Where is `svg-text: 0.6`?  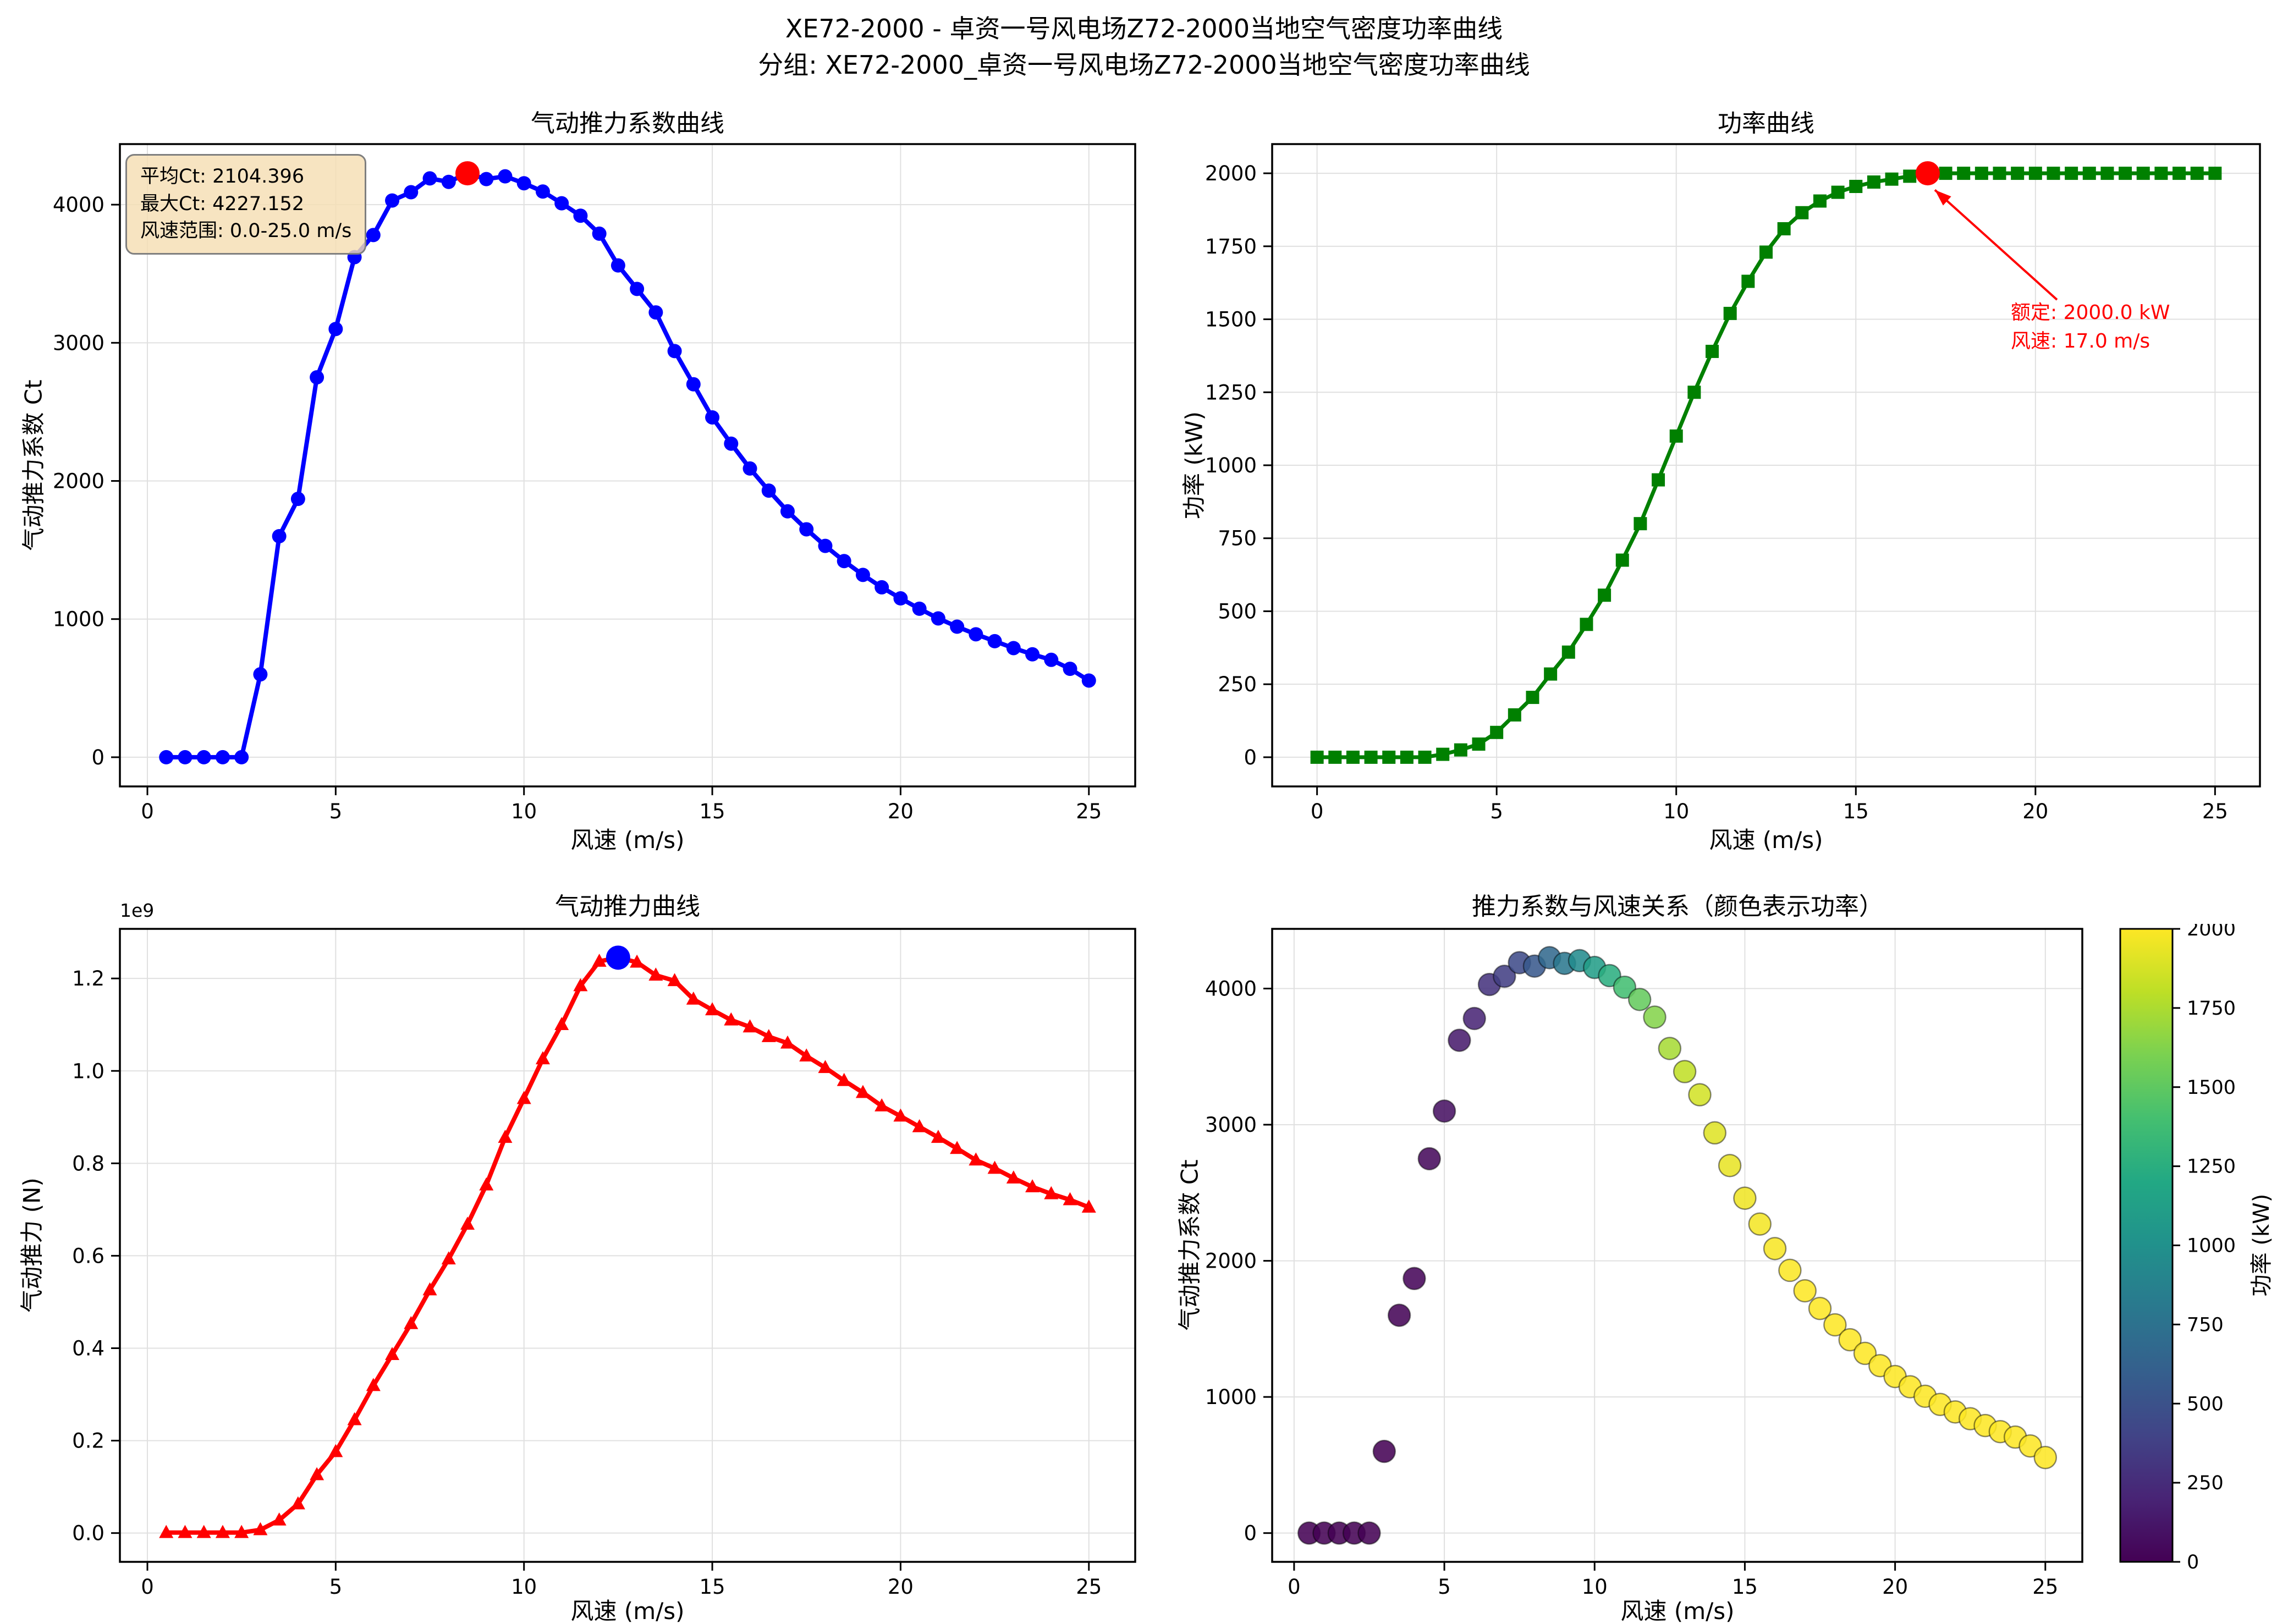 svg-text: 0.6 is located at coordinates (88, 1256).